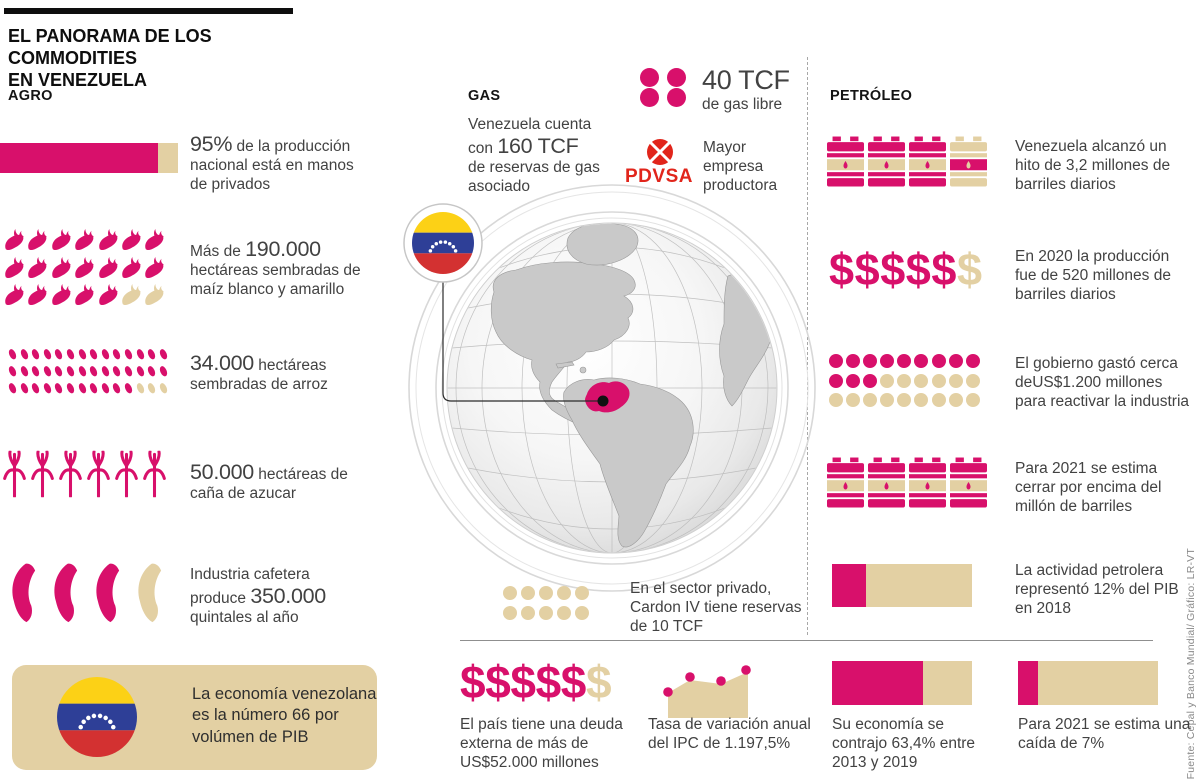  Describe the element at coordinates (902, 683) in the screenshot. I see `contraccion-bar` at that location.